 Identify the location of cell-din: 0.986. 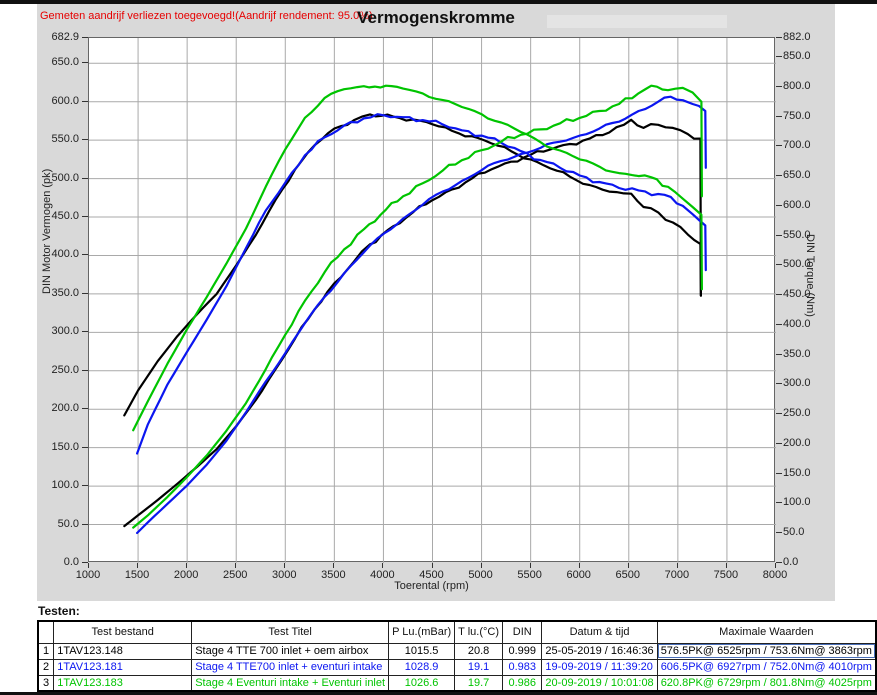
(522, 683).